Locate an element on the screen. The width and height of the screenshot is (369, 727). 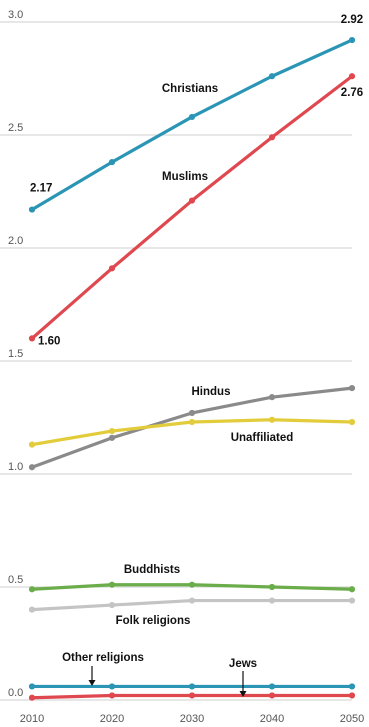
point-jews-2010 is located at coordinates (32, 697).